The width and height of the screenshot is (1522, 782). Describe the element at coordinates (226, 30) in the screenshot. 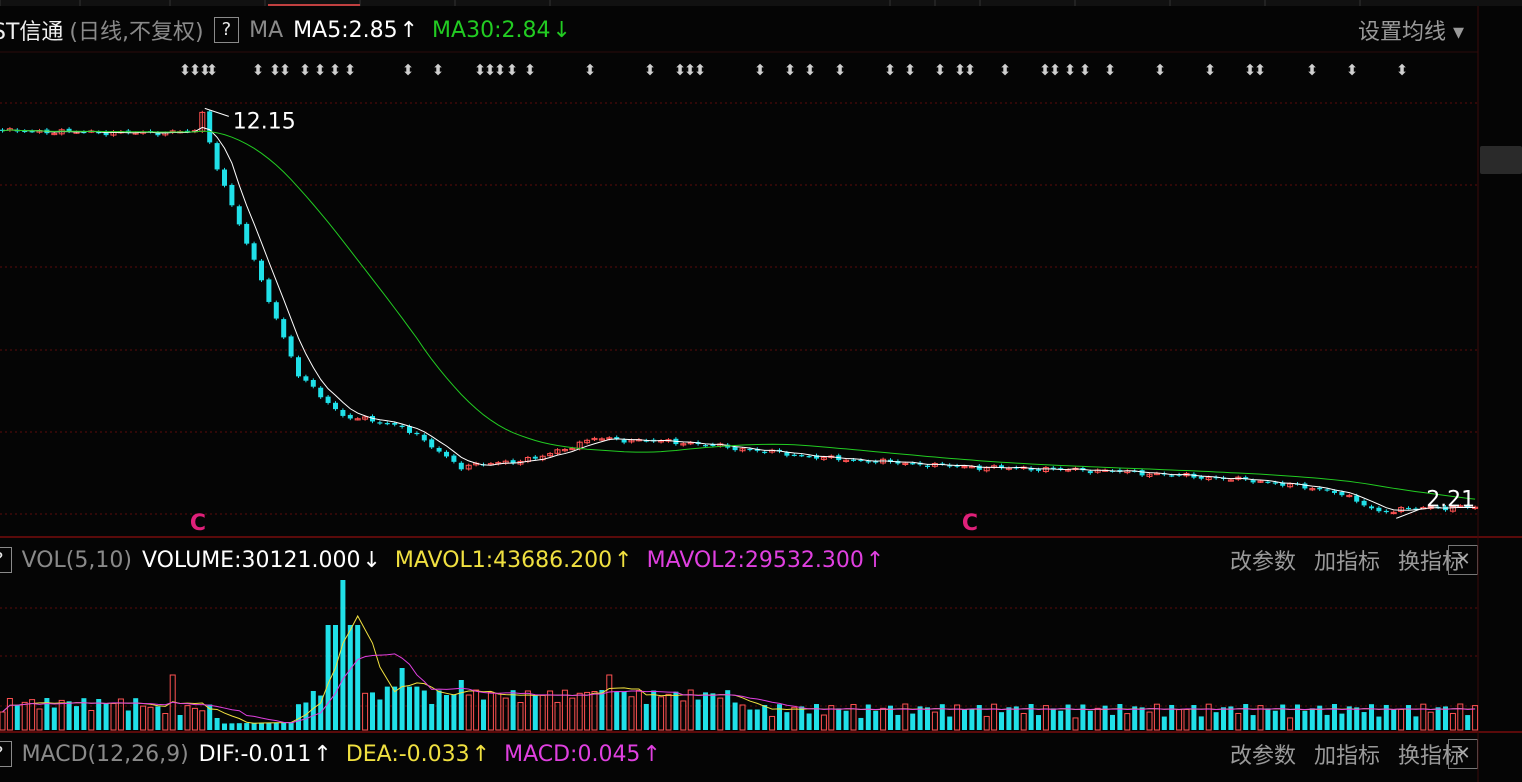

I see `help-button: ?` at that location.